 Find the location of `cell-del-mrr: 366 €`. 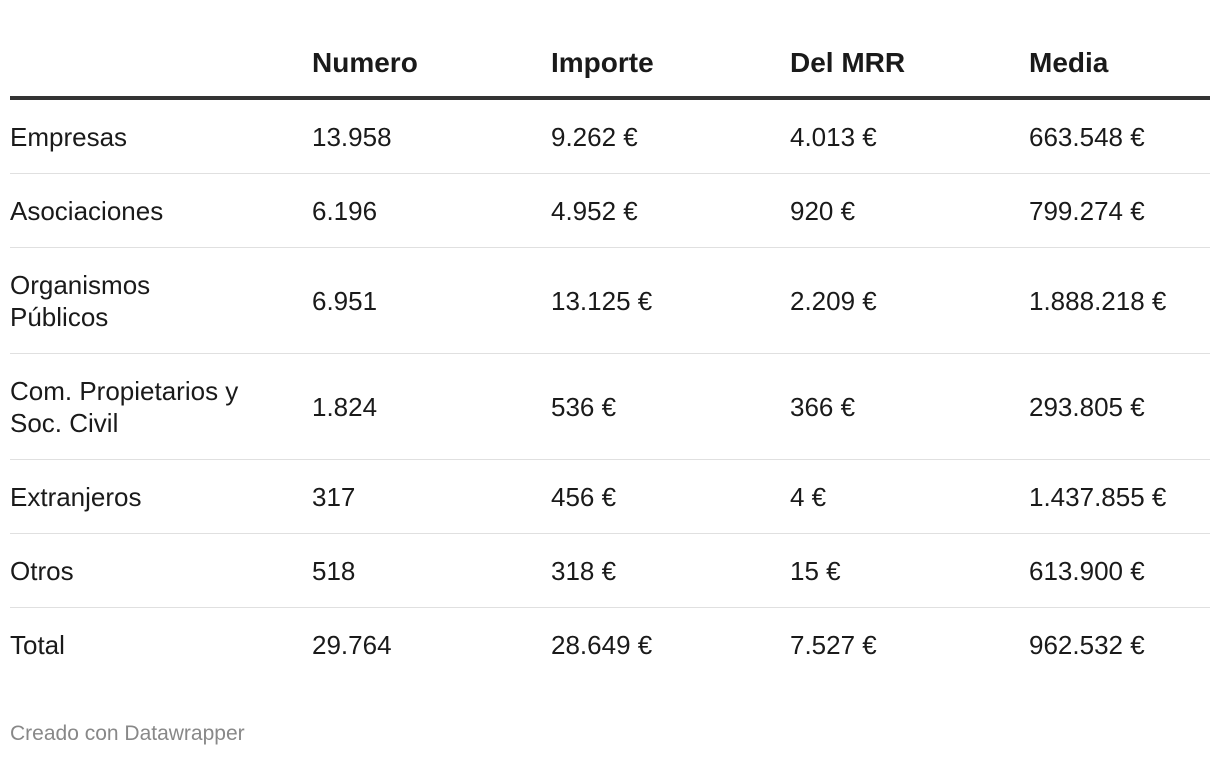

cell-del-mrr: 366 € is located at coordinates (909, 406).